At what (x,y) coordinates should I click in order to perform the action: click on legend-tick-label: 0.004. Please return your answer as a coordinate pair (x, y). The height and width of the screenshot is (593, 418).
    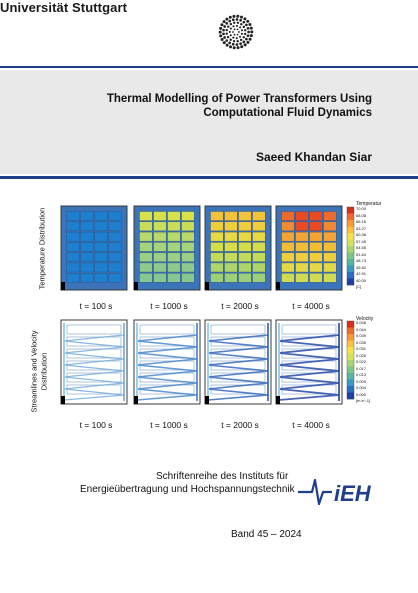
    Looking at the image, I should click on (361, 387).